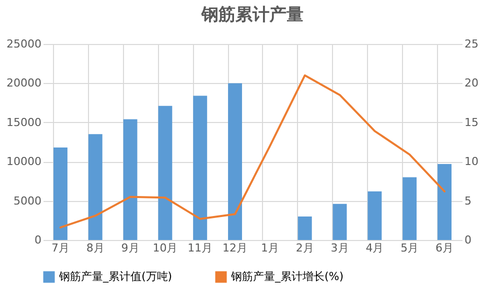 Image resolution: width=492 pixels, height=291 pixels. What do you see at coordinates (115, 276) in the screenshot?
I see `legend-label: 钢筋产量_累计值(万吨)` at bounding box center [115, 276].